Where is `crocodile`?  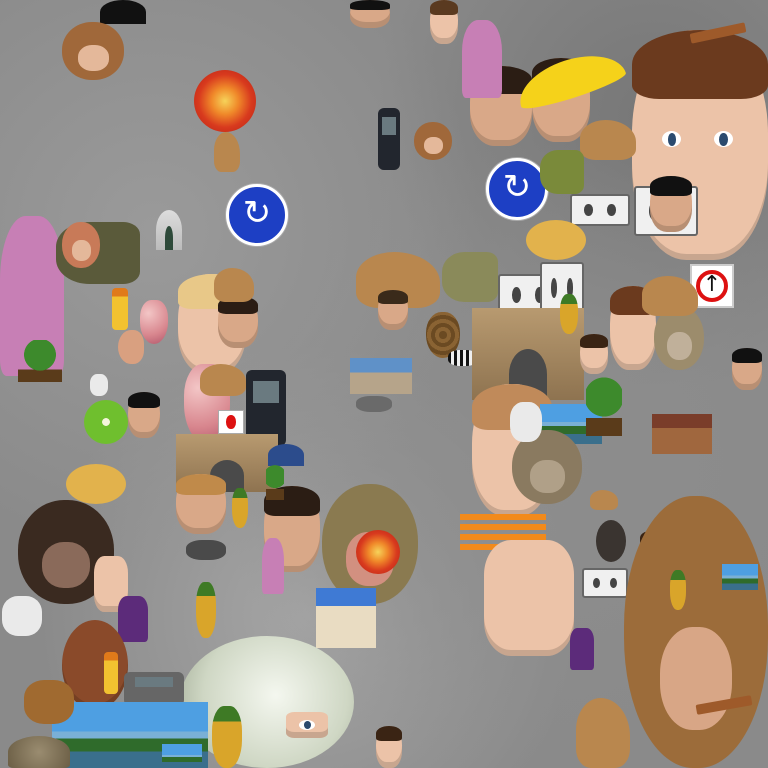
crocodile is located at coordinates (562, 172).